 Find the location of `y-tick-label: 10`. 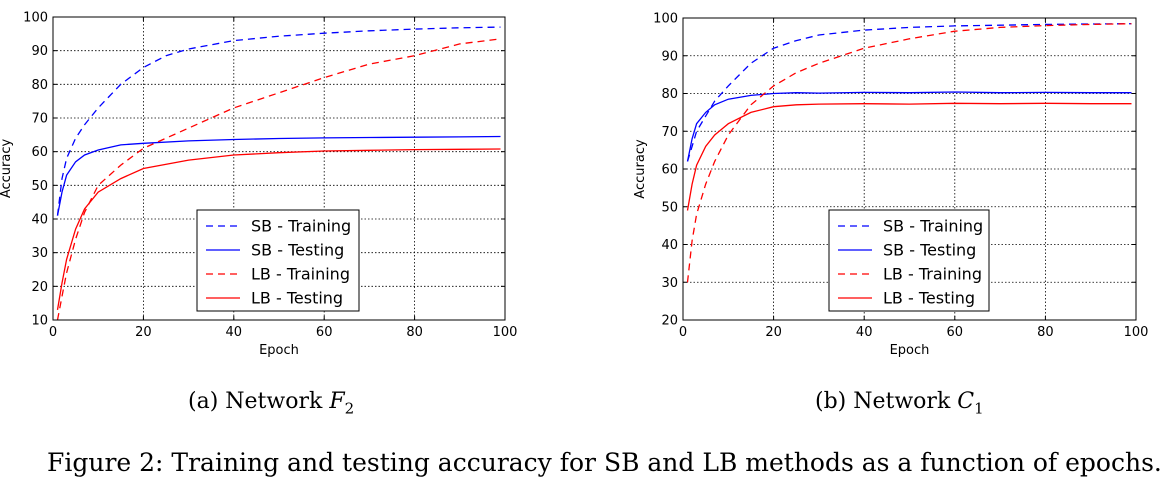

y-tick-label: 10 is located at coordinates (39, 321).